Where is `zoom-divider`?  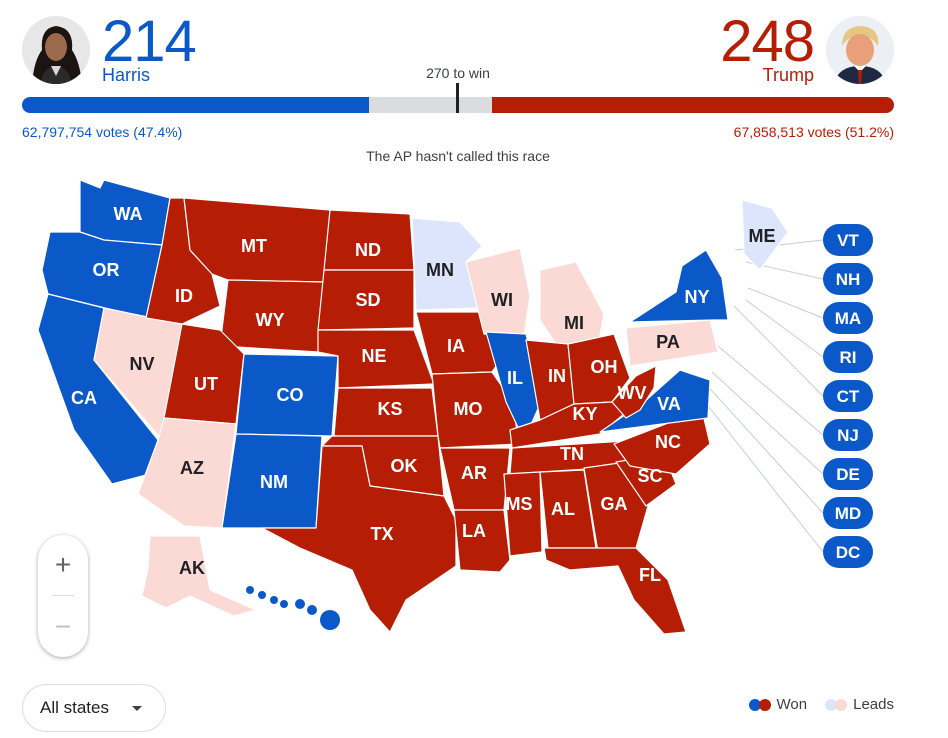
zoom-divider is located at coordinates (63, 595).